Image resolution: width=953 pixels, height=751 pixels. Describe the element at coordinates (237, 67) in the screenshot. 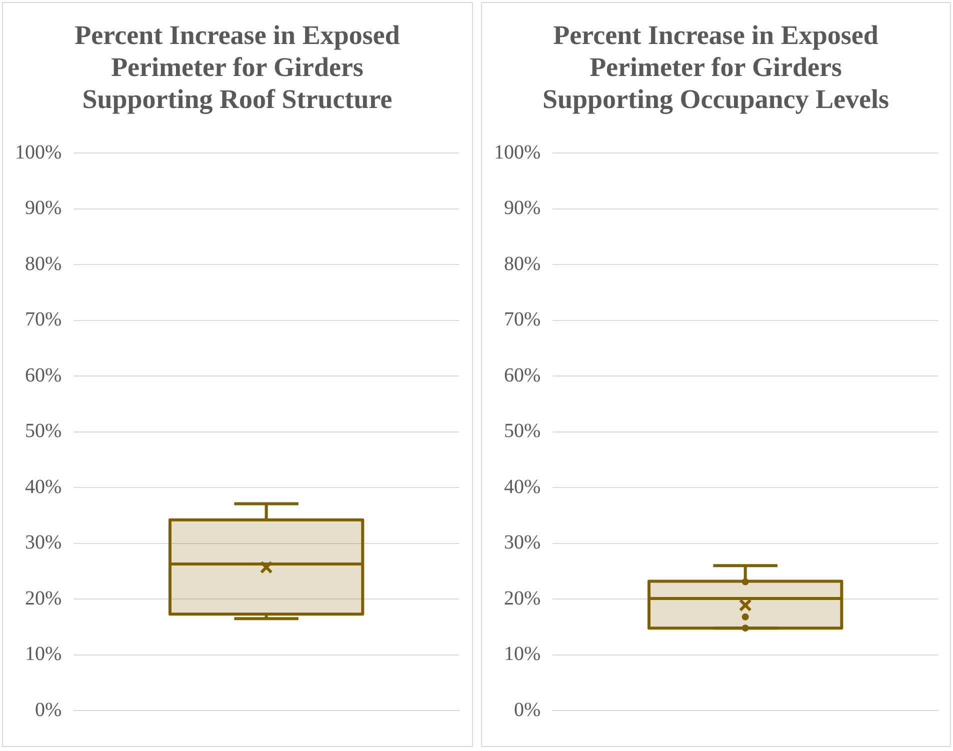

I see `chart-title: Percent Increase in Exposed Perimeter for Girders Supporting Roof Structure` at that location.